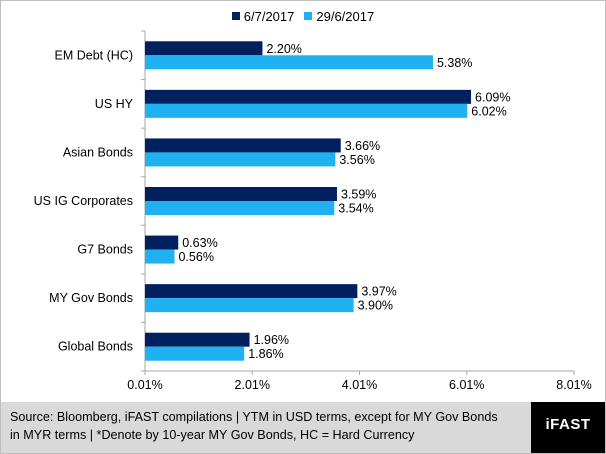  What do you see at coordinates (94, 55) in the screenshot?
I see `category-label: EM Debt (HC)` at bounding box center [94, 55].